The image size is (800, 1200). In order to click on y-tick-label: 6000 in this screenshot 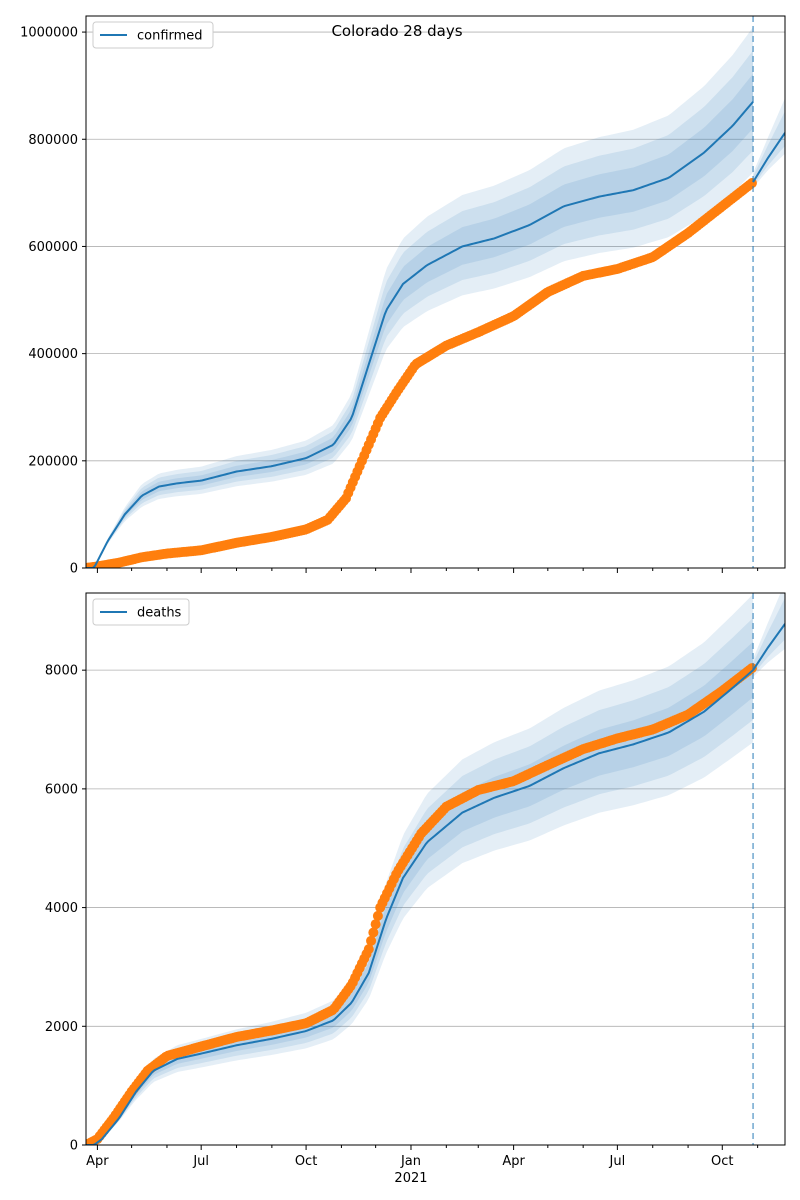, I will do `click(61, 789)`.